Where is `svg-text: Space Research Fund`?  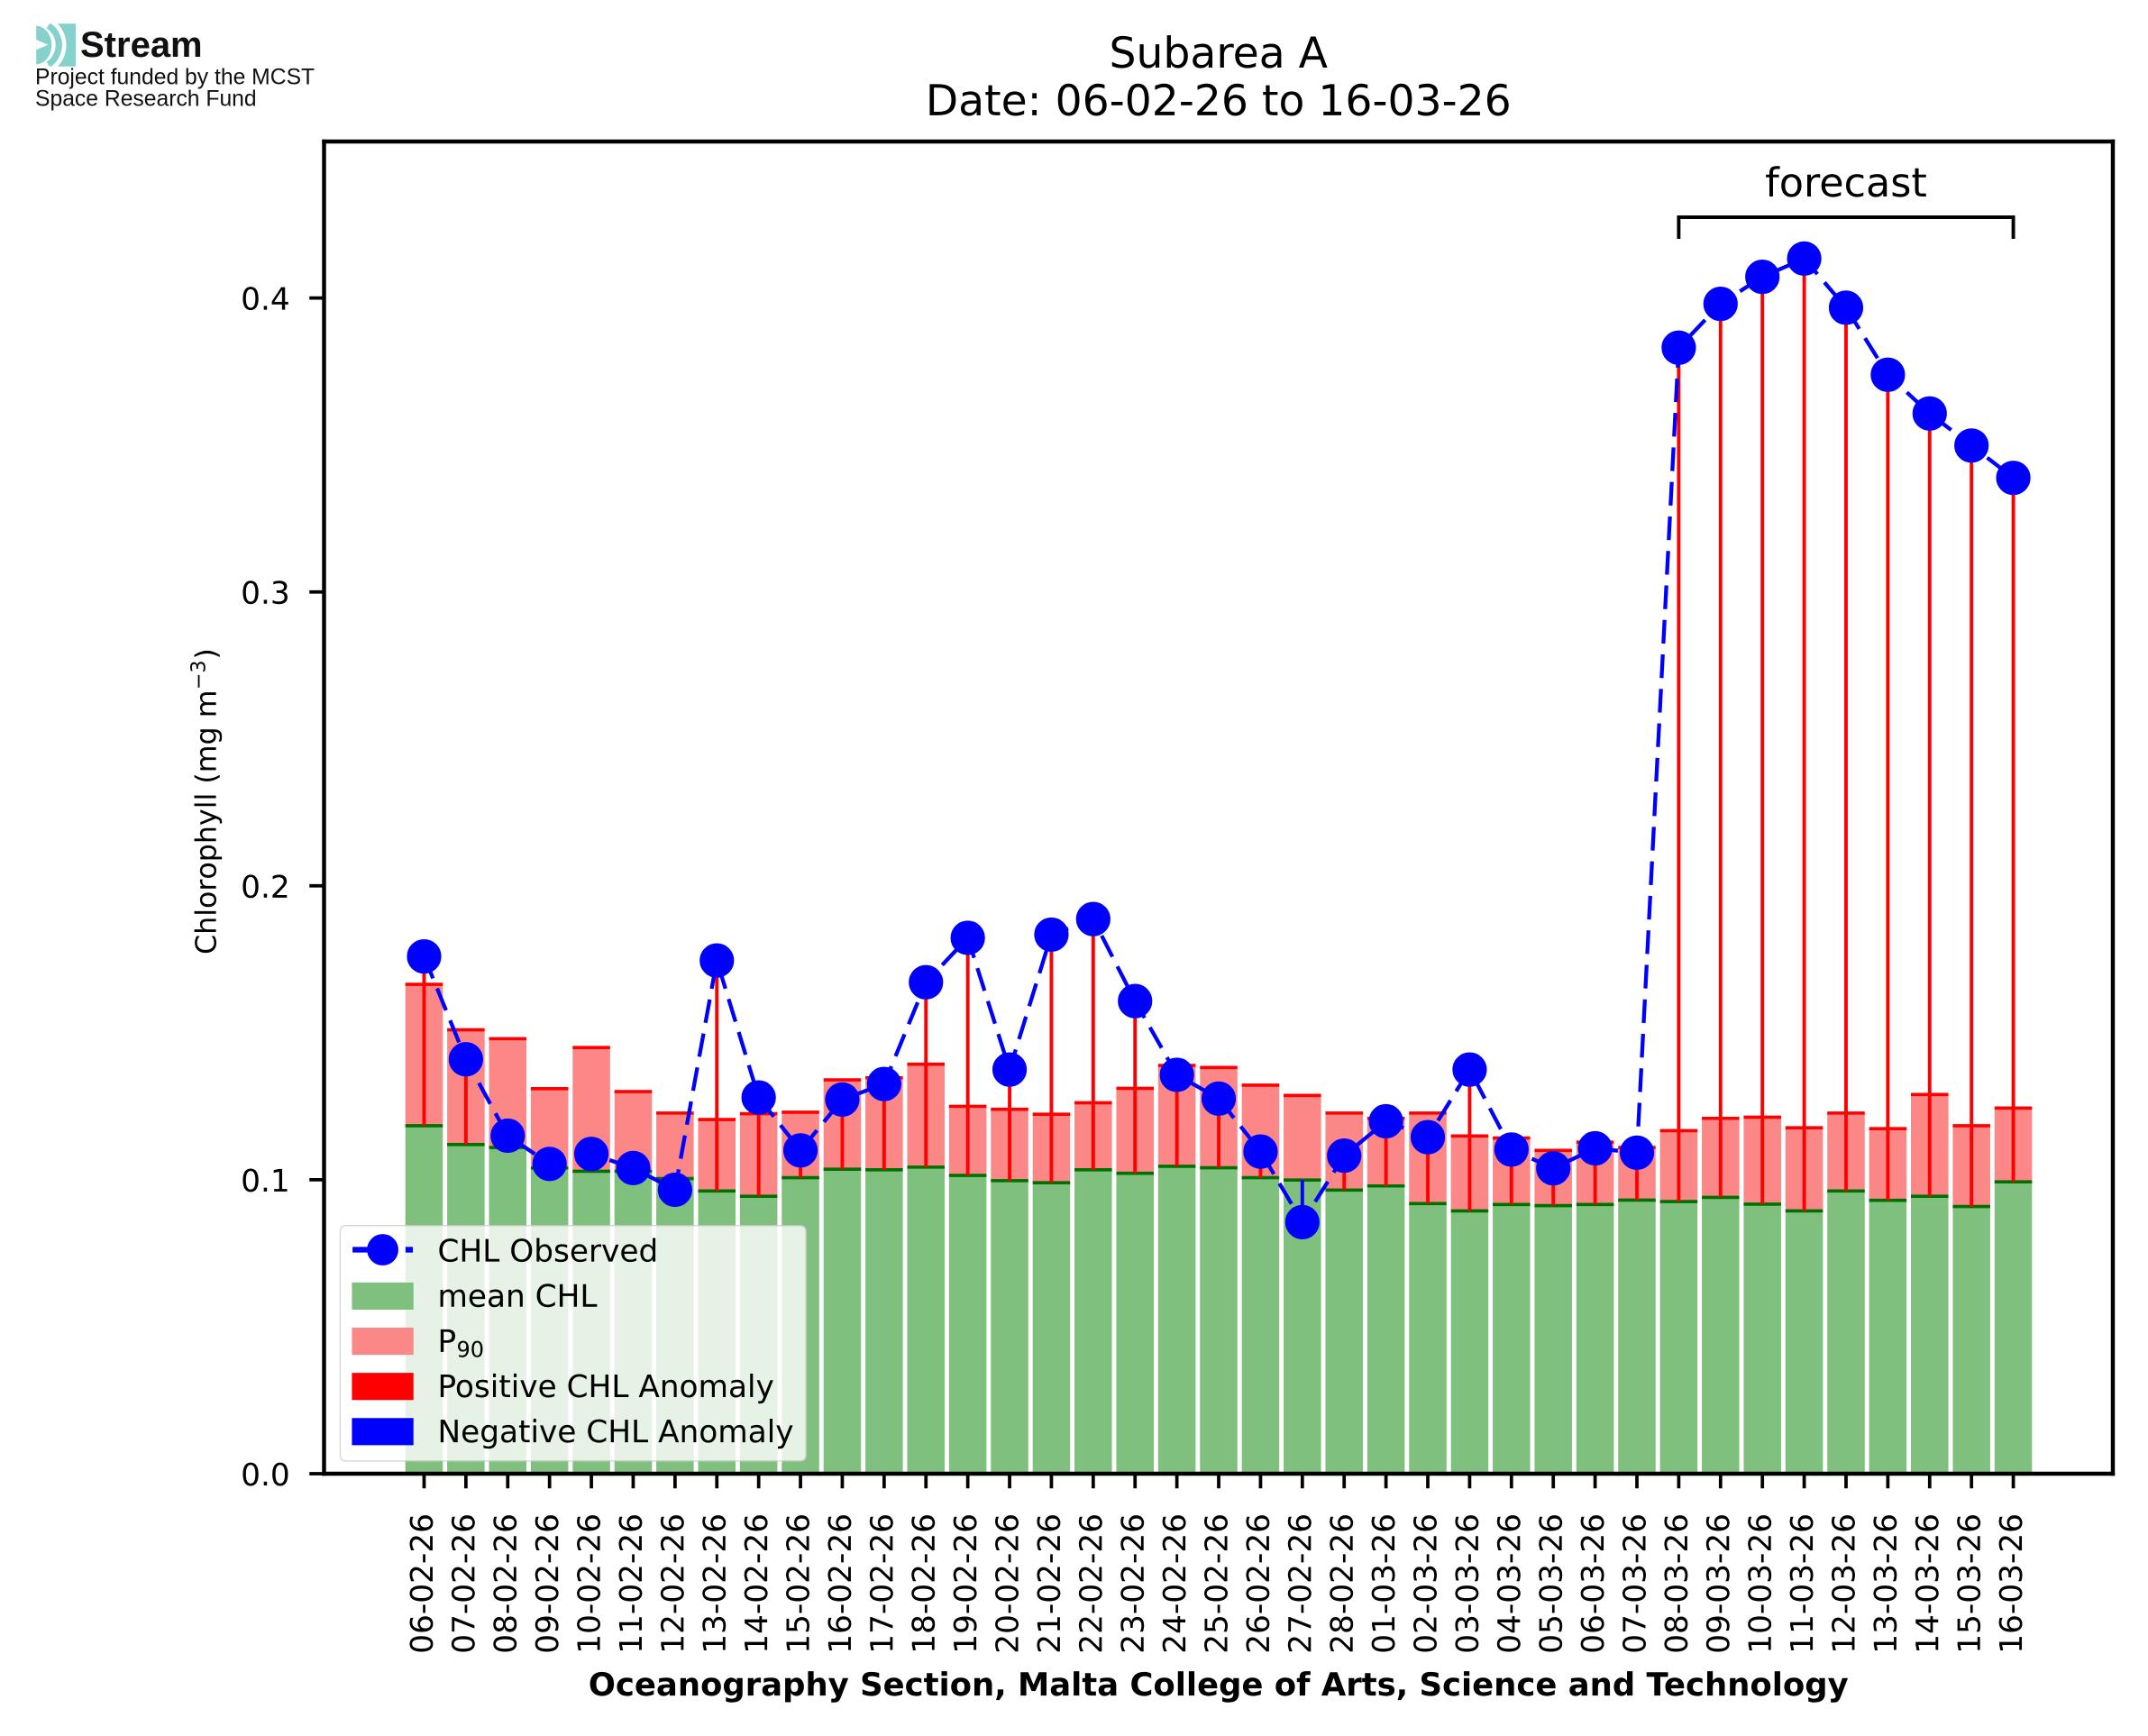 svg-text: Space Research Fund is located at coordinates (146, 99).